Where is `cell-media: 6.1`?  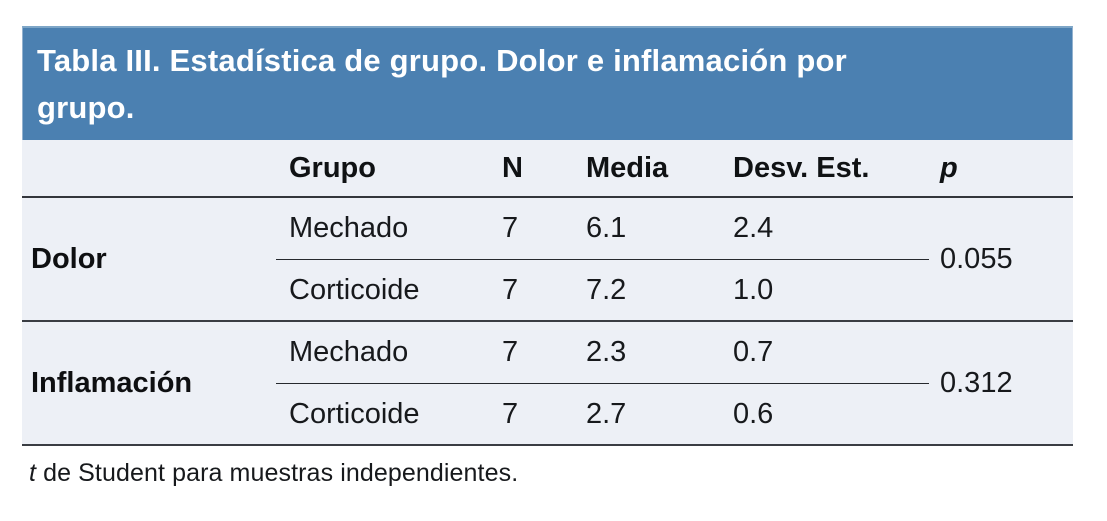
cell-media: 6.1 is located at coordinates (606, 228).